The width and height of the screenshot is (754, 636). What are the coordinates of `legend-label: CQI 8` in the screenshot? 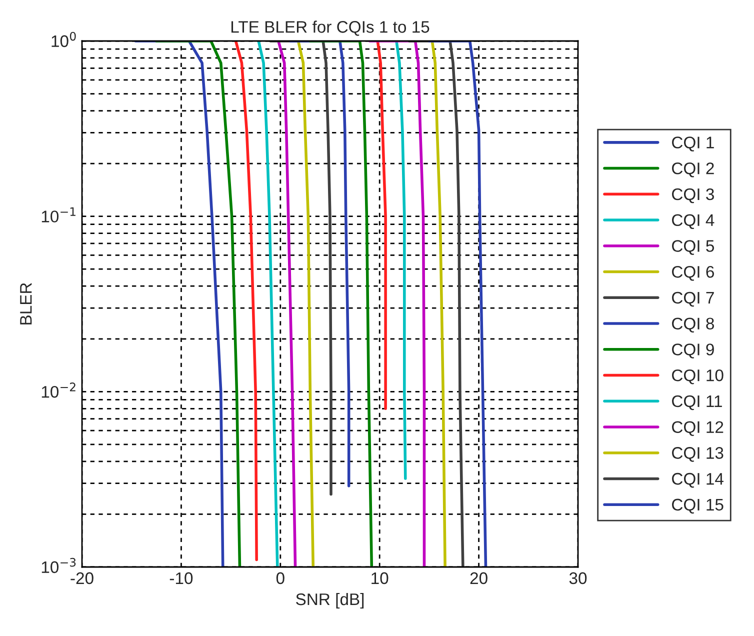 It's located at (693, 325).